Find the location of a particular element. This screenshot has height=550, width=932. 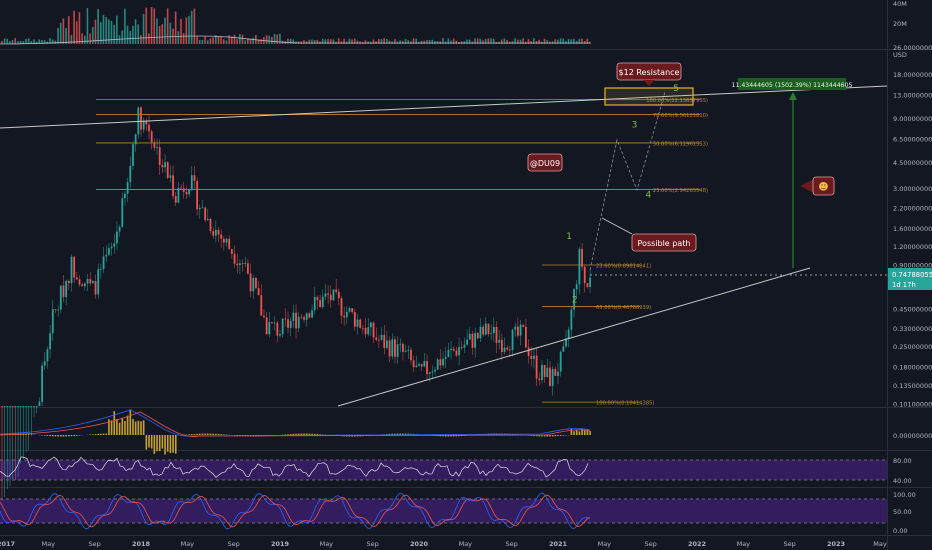

lower-trendline is located at coordinates (574, 337).